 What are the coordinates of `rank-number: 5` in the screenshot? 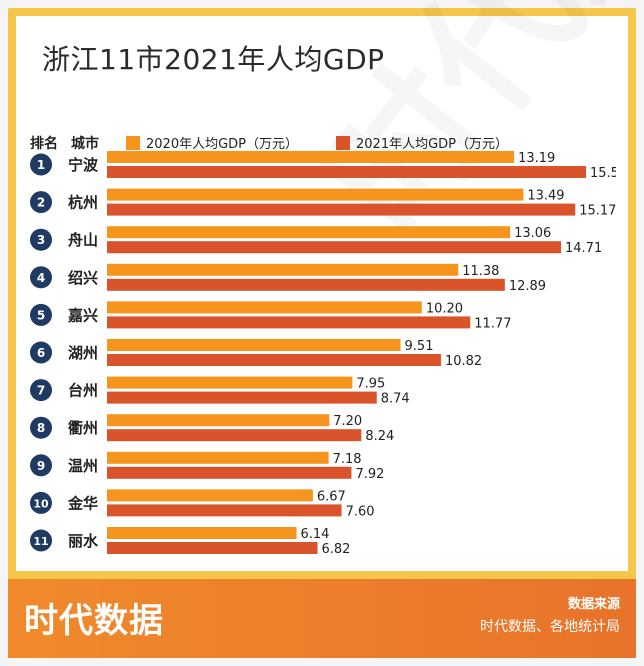 It's located at (41, 315).